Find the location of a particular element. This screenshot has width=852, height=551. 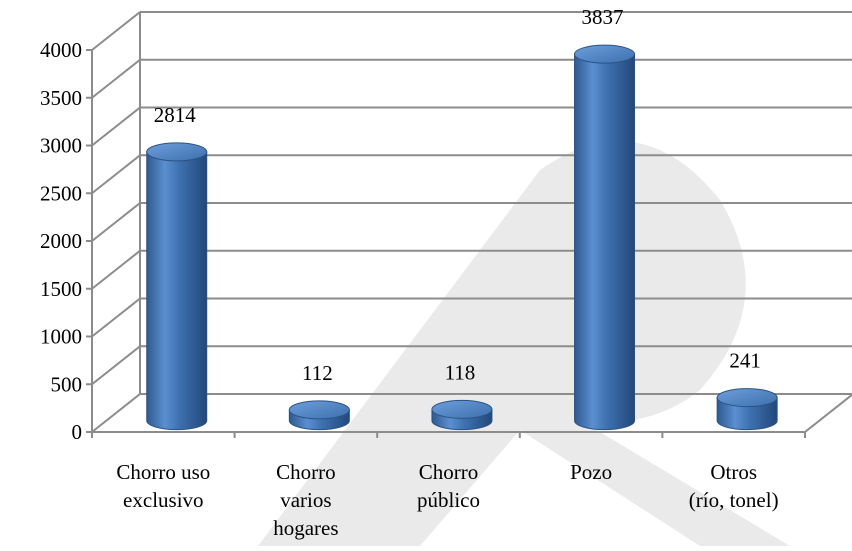

data-label-2: 118 is located at coordinates (460, 372).